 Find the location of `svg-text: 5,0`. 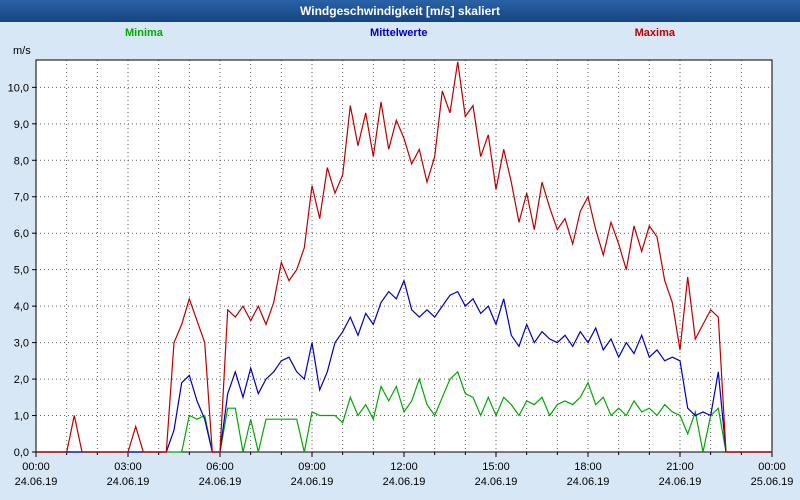

svg-text: 5,0 is located at coordinates (21, 271).